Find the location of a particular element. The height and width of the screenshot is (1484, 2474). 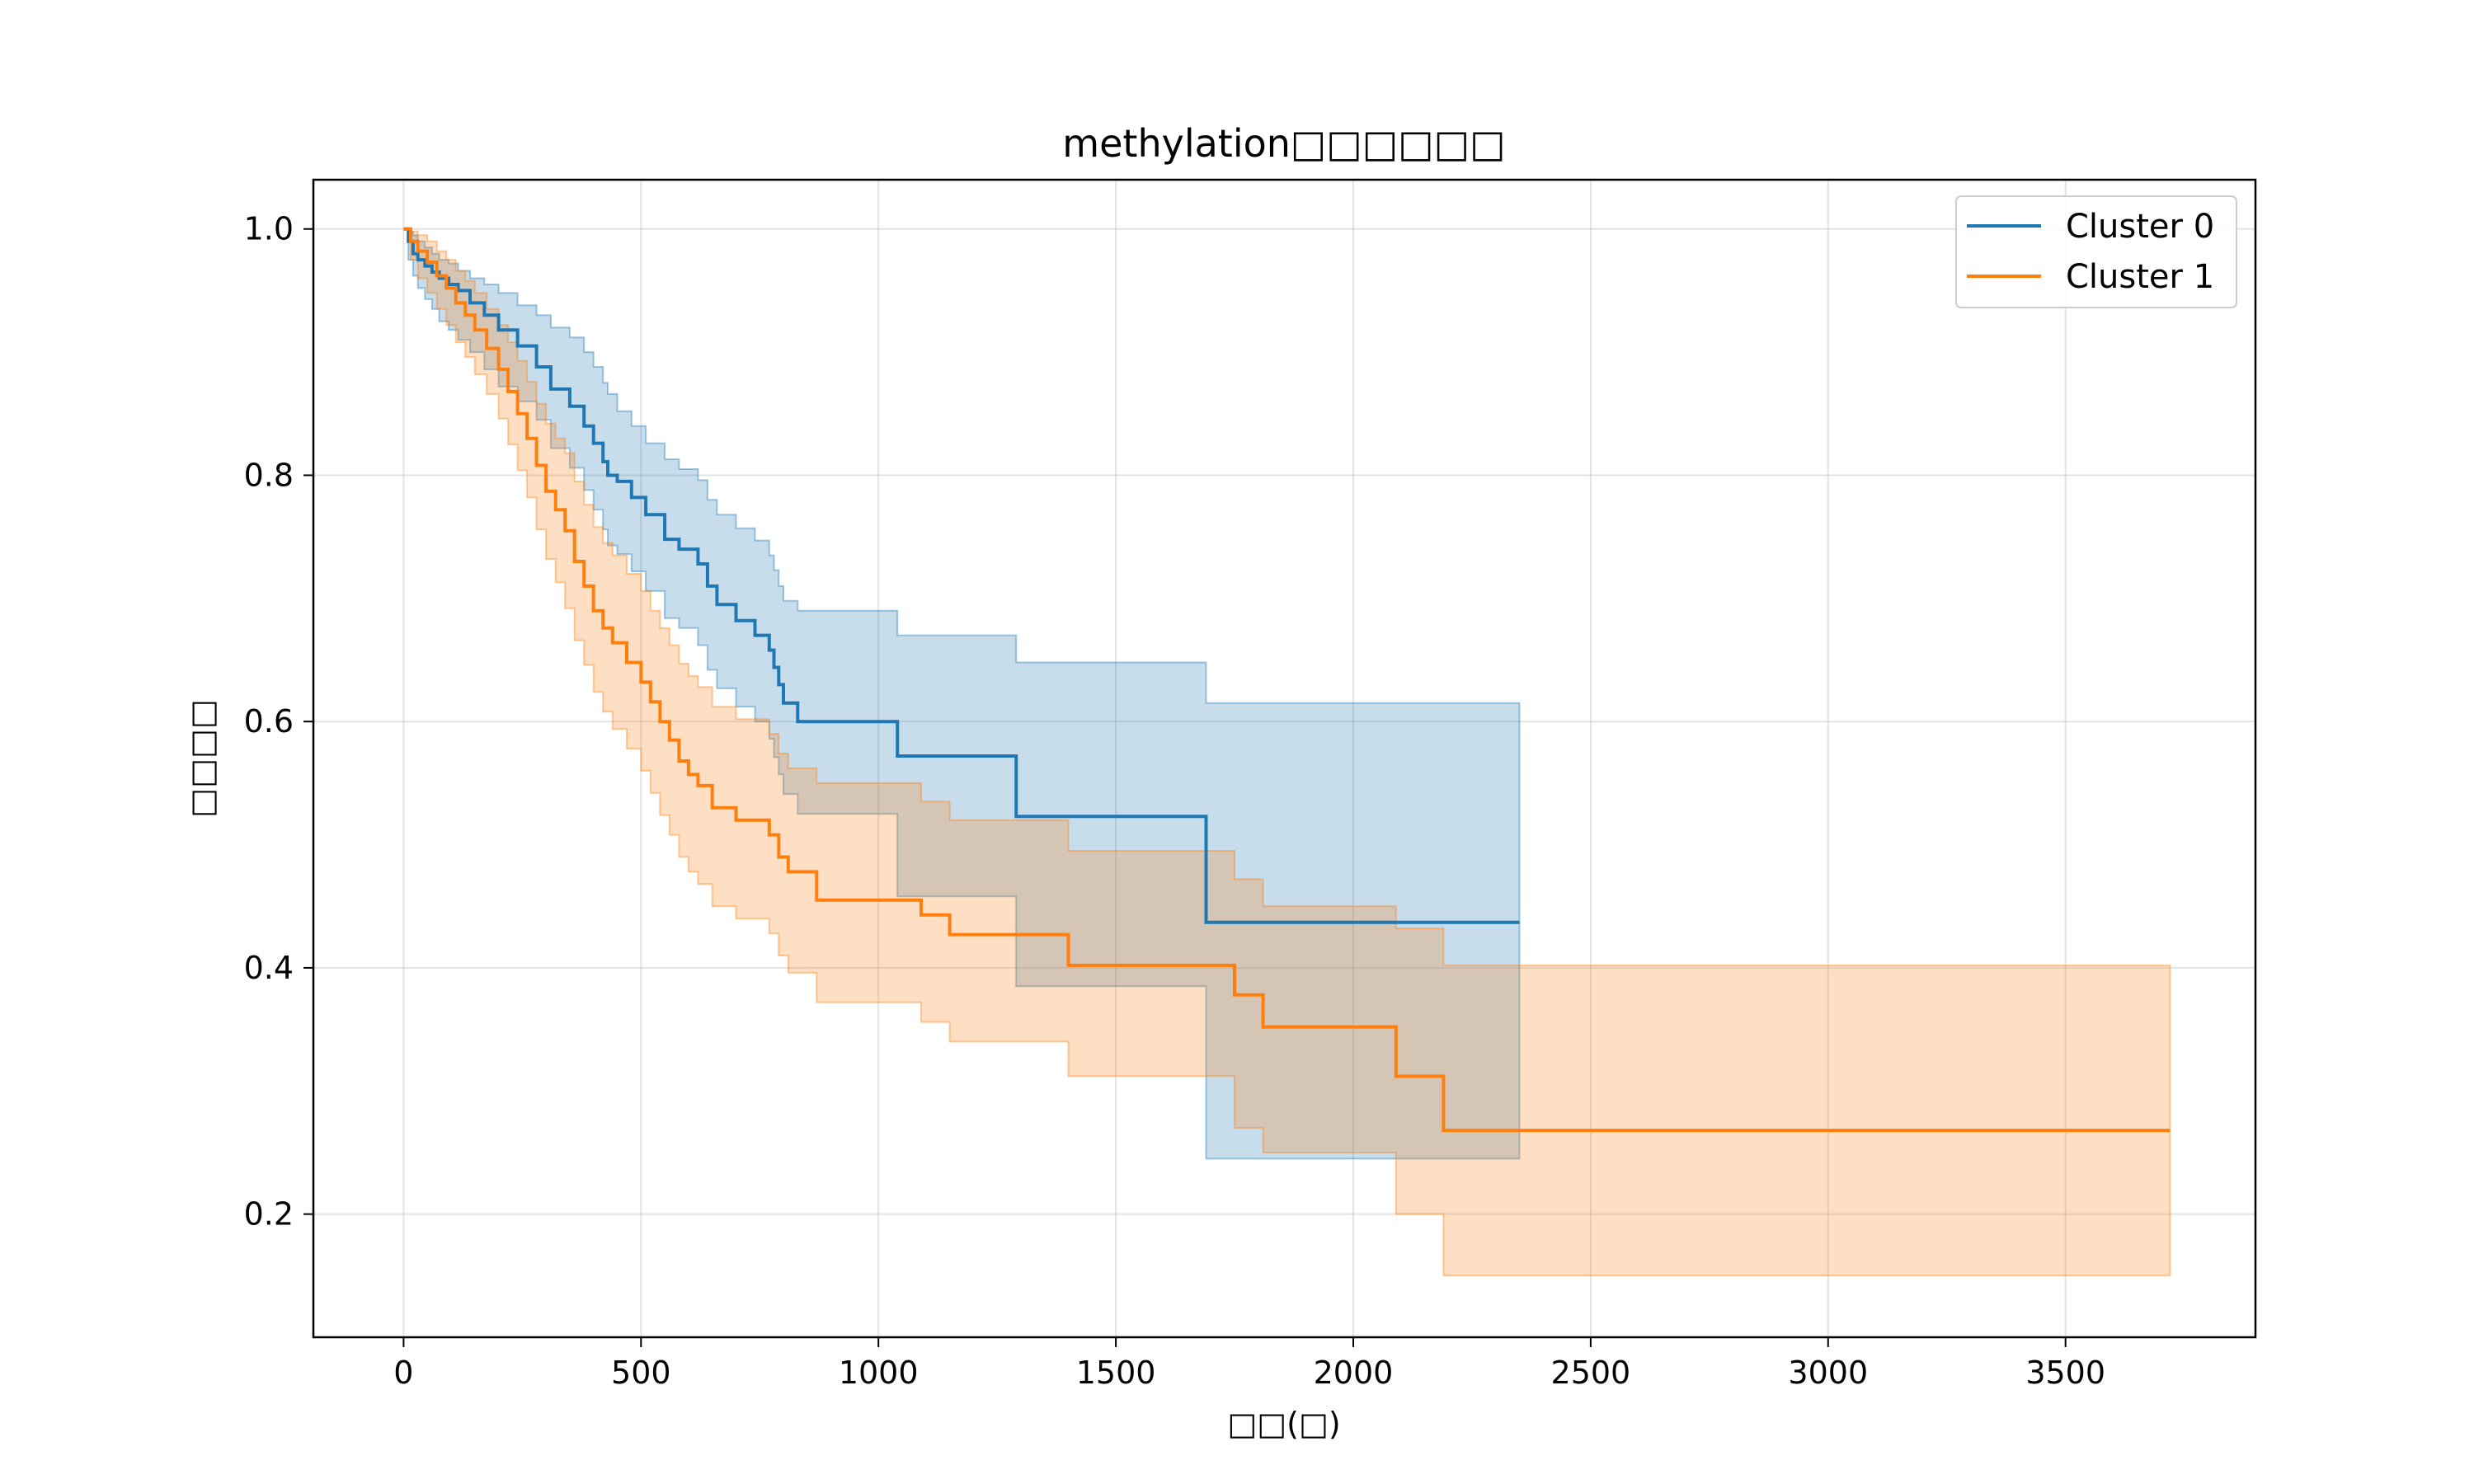

x-tick-label: 2500 is located at coordinates (1591, 1373).